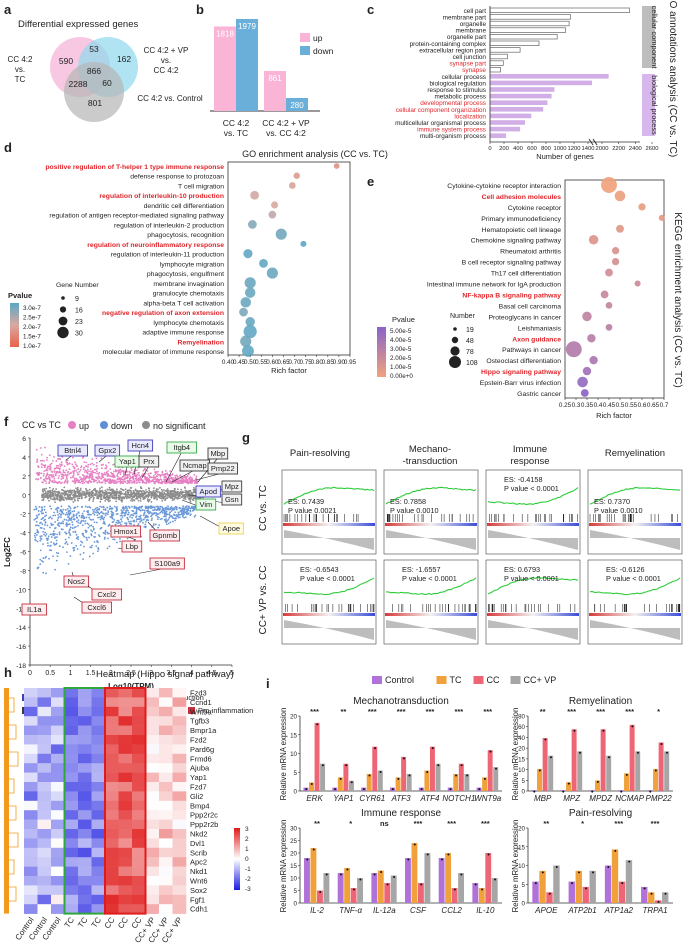  I want to click on legend-value: 4.00e-5, so click(401, 340).